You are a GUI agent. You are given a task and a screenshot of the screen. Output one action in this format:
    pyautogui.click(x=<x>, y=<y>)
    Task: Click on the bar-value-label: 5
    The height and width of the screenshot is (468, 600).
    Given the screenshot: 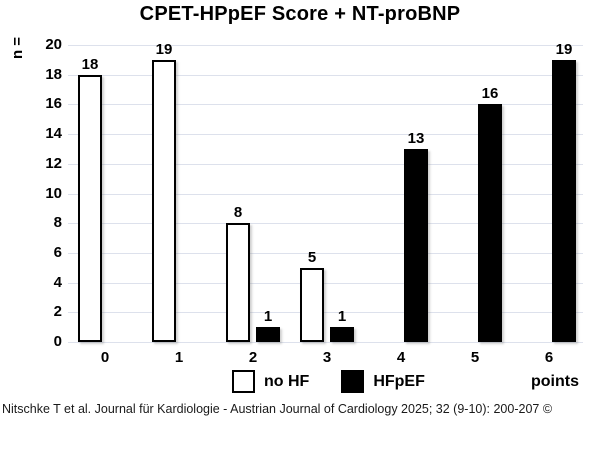 What is the action you would take?
    pyautogui.click(x=312, y=257)
    